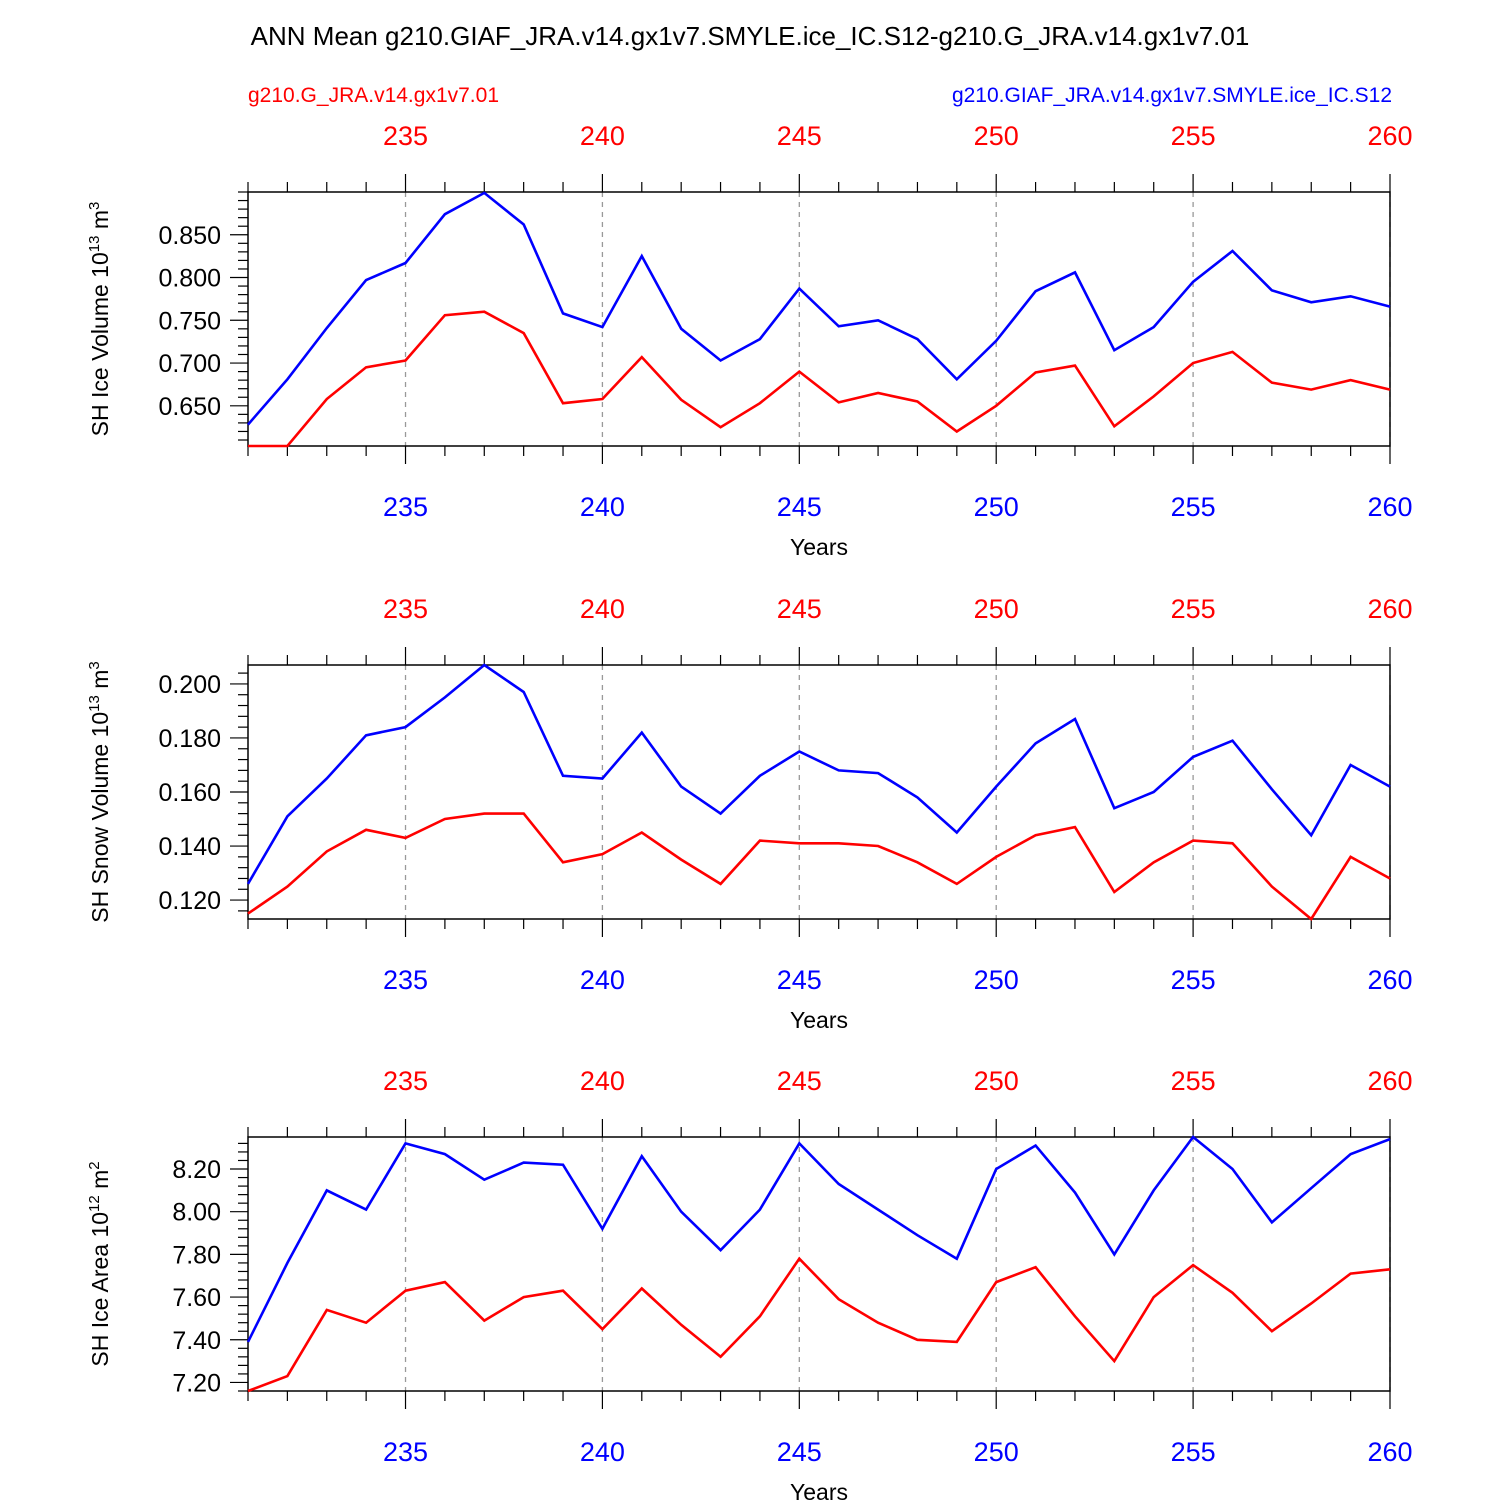 This screenshot has height=1500, width=1500. I want to click on y-tick-label: 0.750, so click(189, 321).